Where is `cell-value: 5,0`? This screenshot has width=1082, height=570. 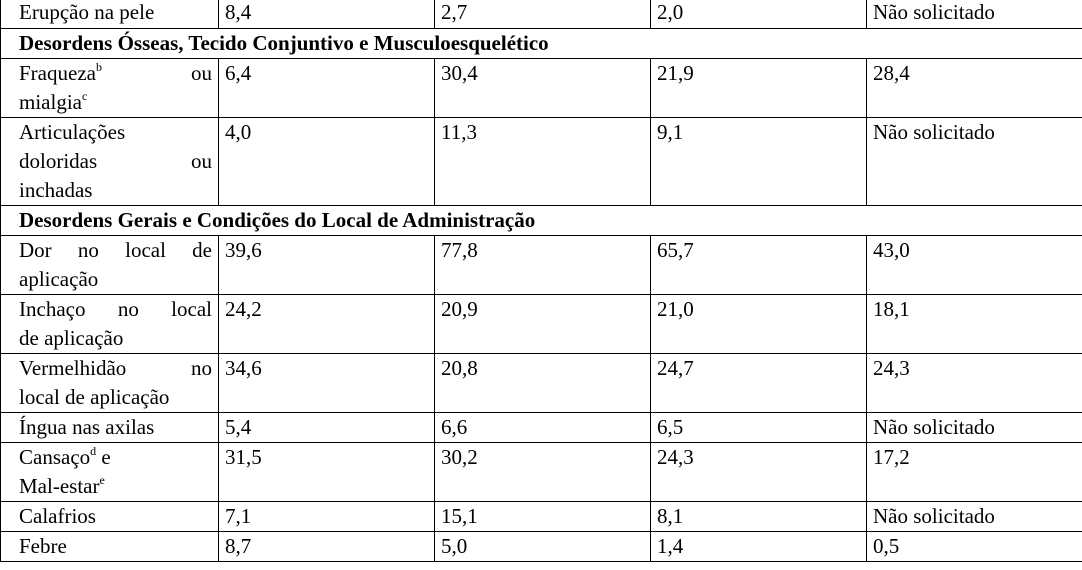 cell-value: 5,0 is located at coordinates (542, 546).